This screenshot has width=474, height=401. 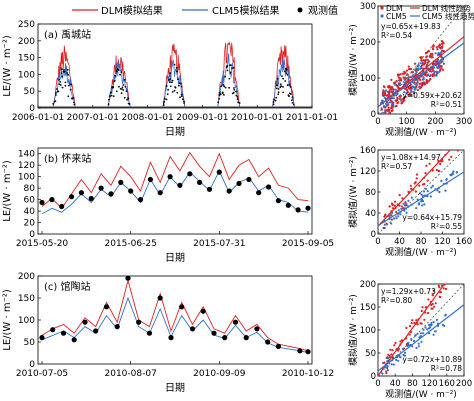 What do you see at coordinates (396, 300) in the screenshot?
I see `dlm-r2: R²=0.80` at bounding box center [396, 300].